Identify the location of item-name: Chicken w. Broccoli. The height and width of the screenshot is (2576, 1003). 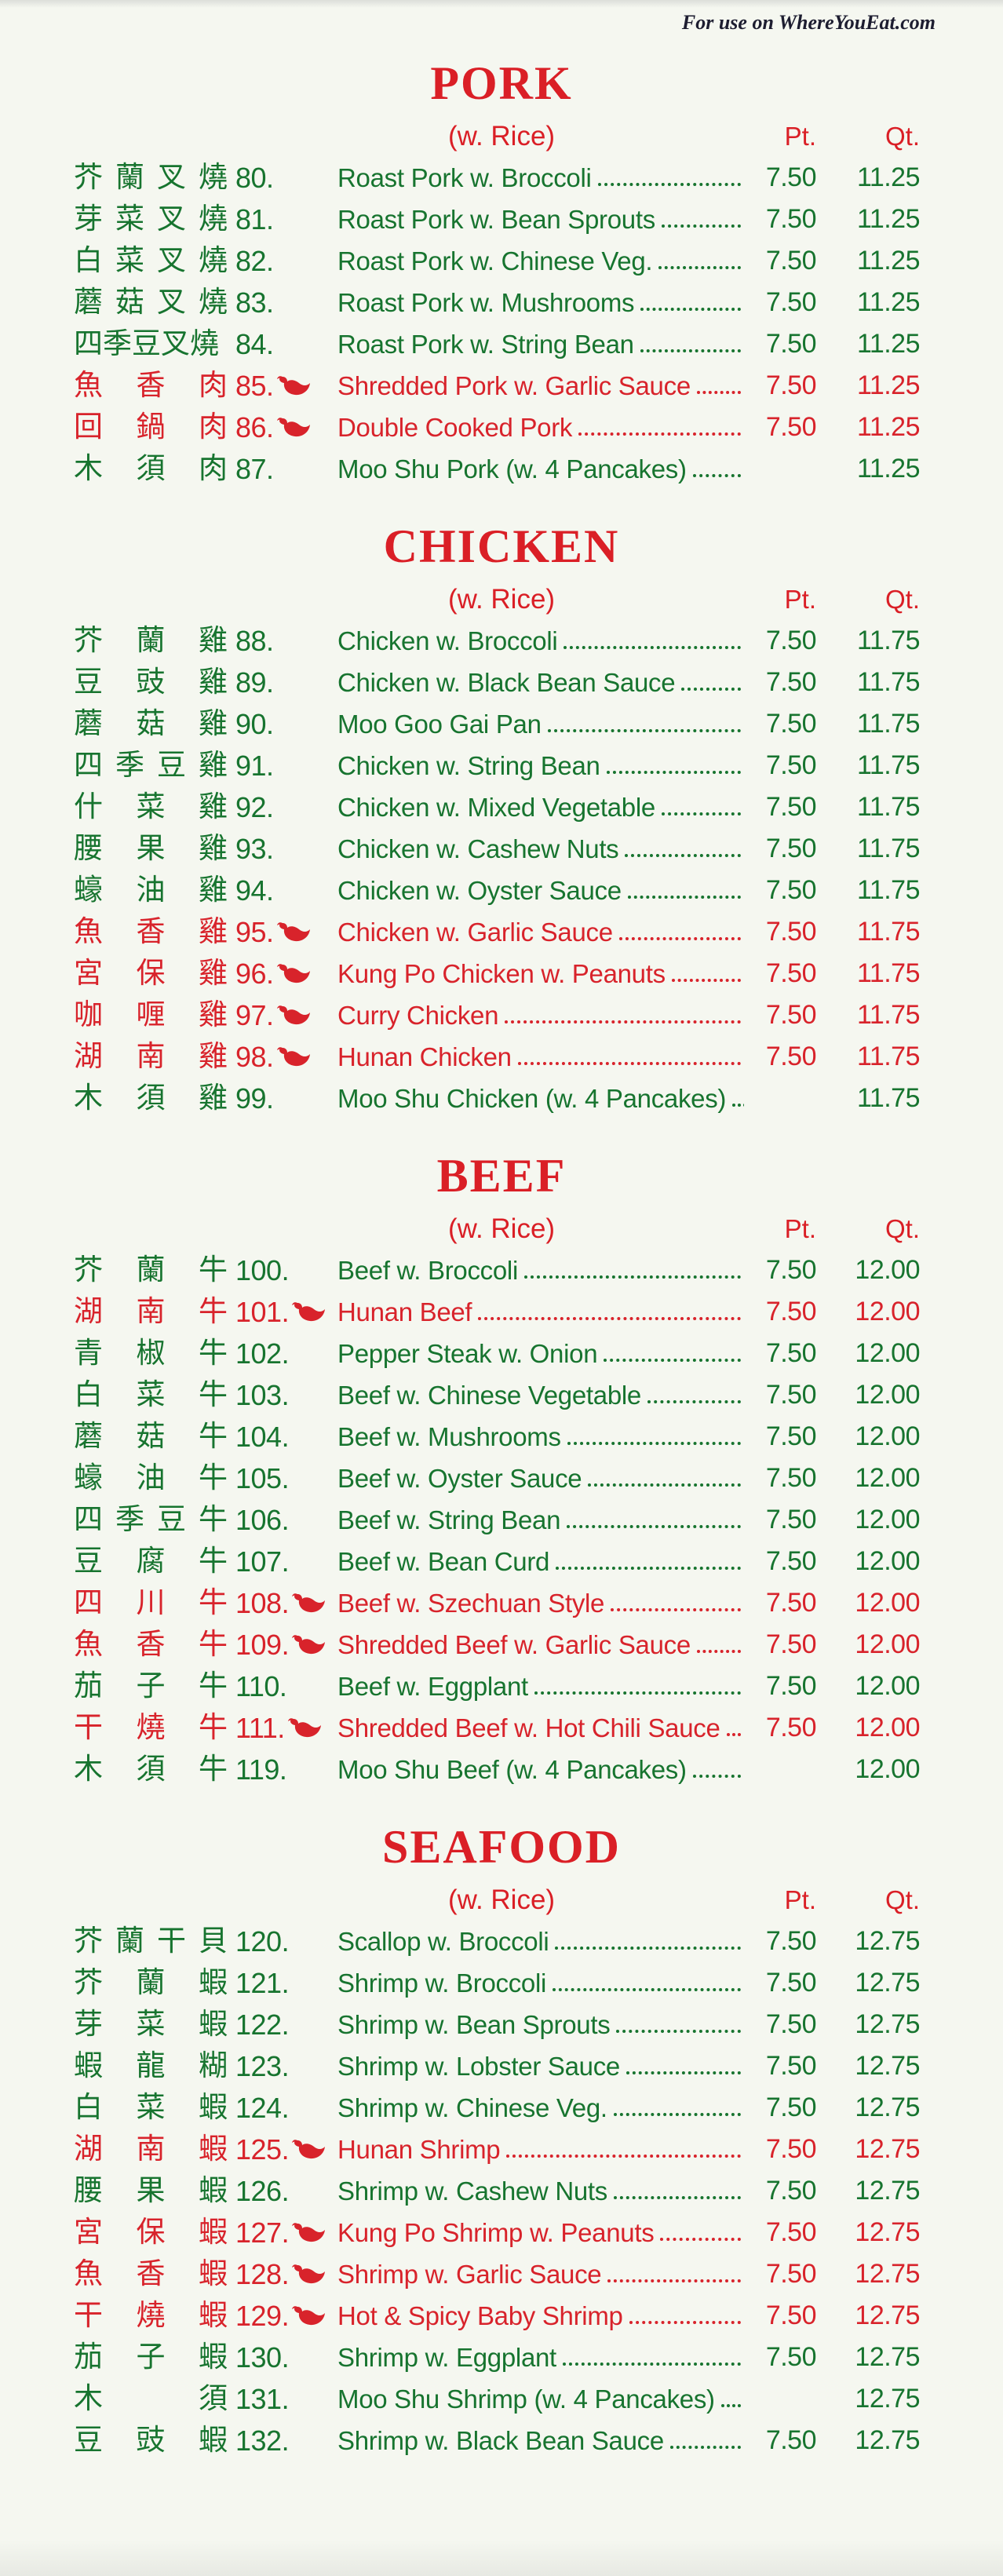
(447, 640).